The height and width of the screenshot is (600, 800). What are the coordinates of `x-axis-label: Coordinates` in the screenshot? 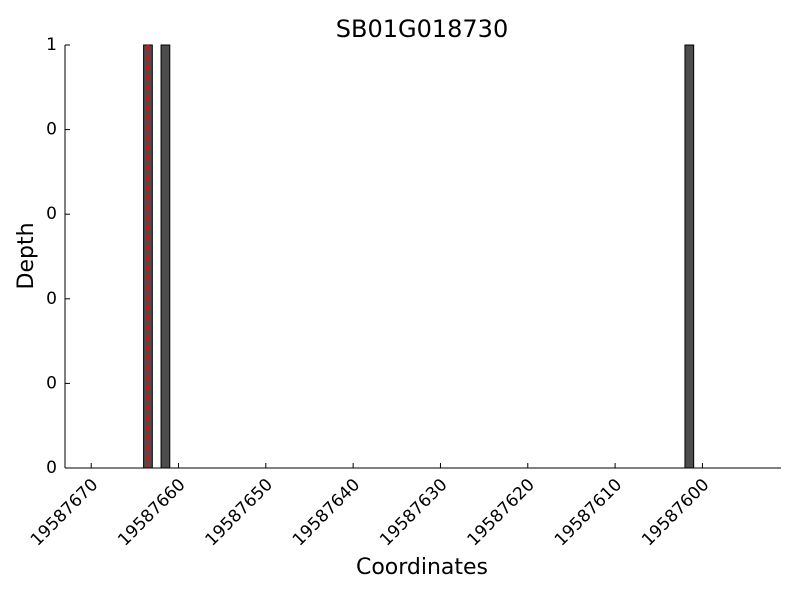 It's located at (422, 567).